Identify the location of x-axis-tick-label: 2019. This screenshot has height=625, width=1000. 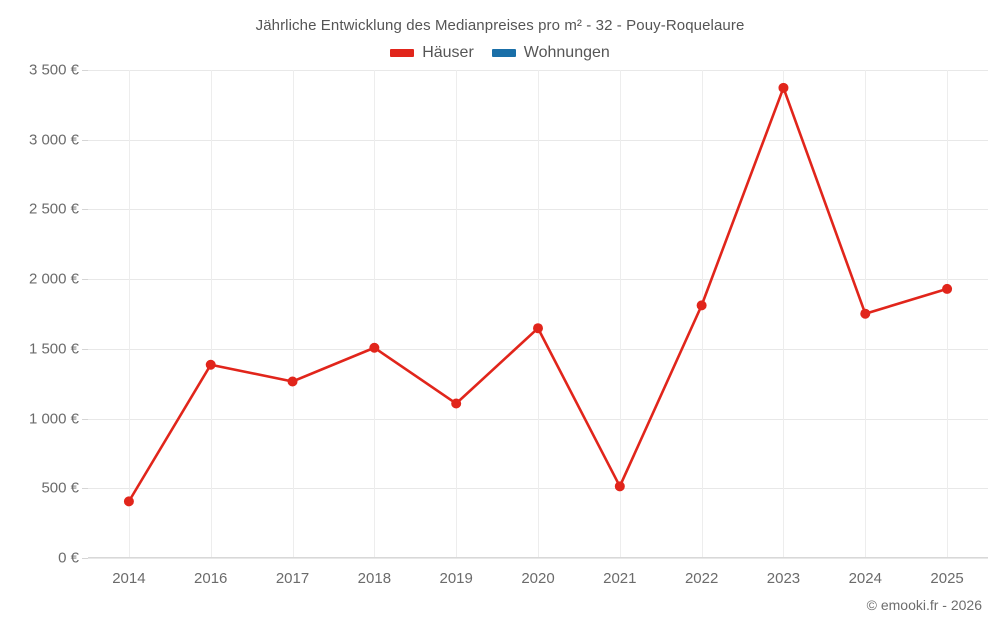
(456, 578).